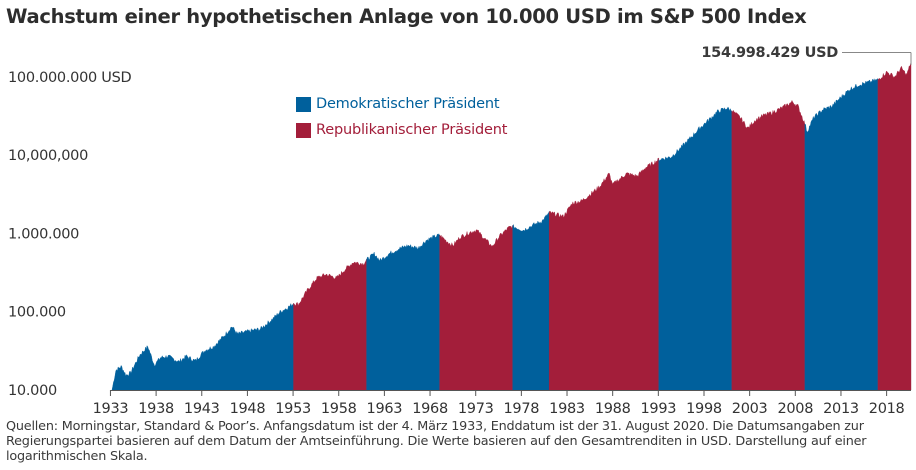 This screenshot has width=916, height=470. Describe the element at coordinates (887, 409) in the screenshot. I see `x-tick-label: 2018` at that location.